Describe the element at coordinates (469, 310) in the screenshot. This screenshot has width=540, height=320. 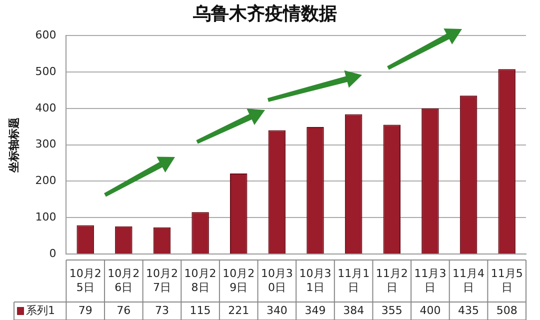
I see `data-label: 435` at that location.